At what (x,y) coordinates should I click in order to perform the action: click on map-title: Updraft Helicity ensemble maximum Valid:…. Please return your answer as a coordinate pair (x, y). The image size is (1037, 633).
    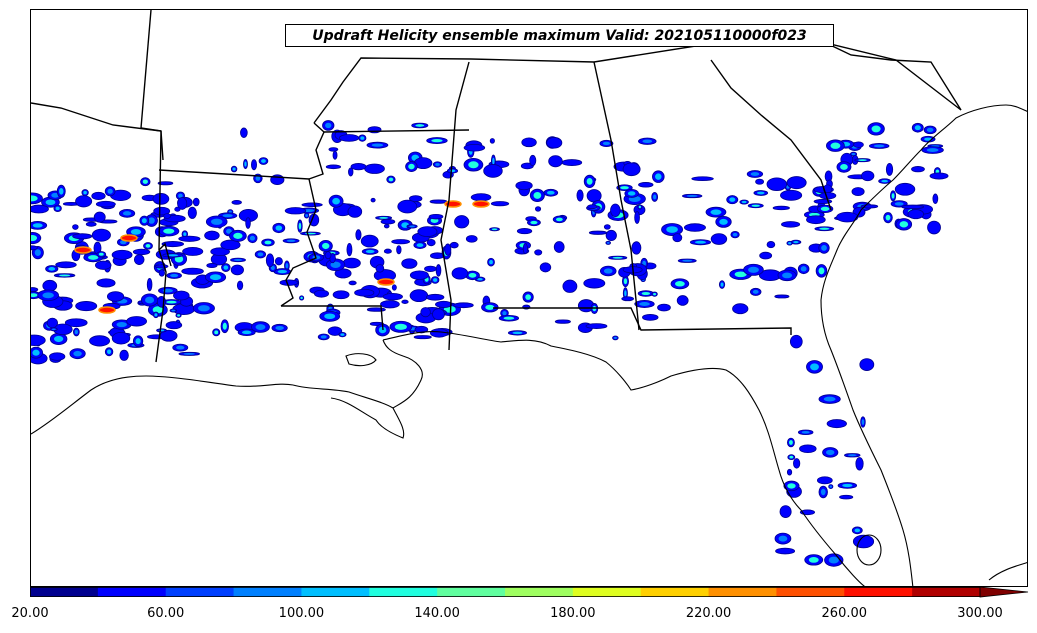
    Looking at the image, I should click on (559, 35).